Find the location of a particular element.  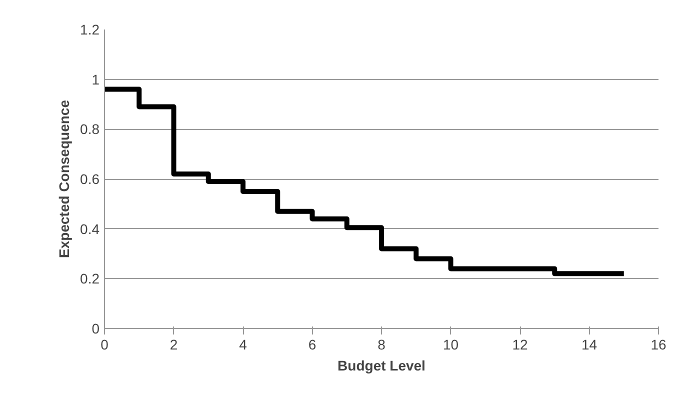

x-axis-title: Budget Level is located at coordinates (382, 366).